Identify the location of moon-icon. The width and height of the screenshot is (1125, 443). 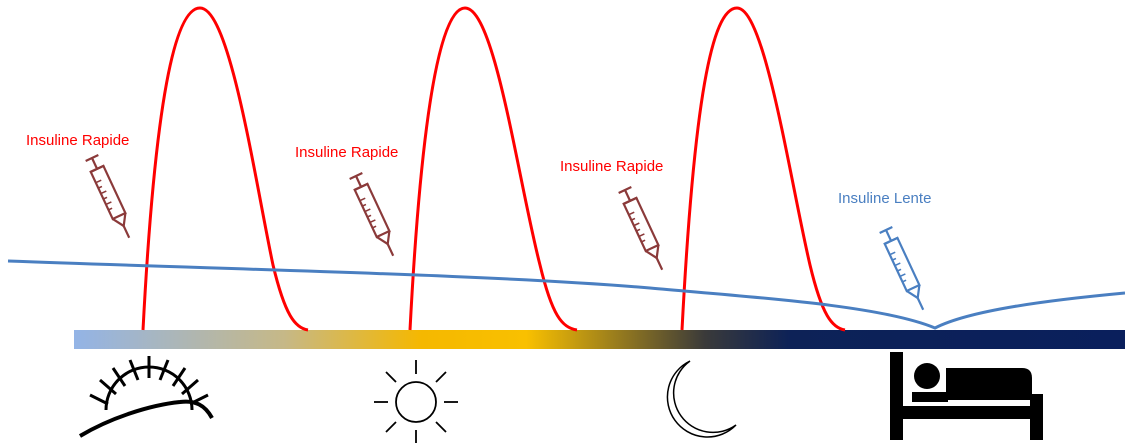
(701, 399).